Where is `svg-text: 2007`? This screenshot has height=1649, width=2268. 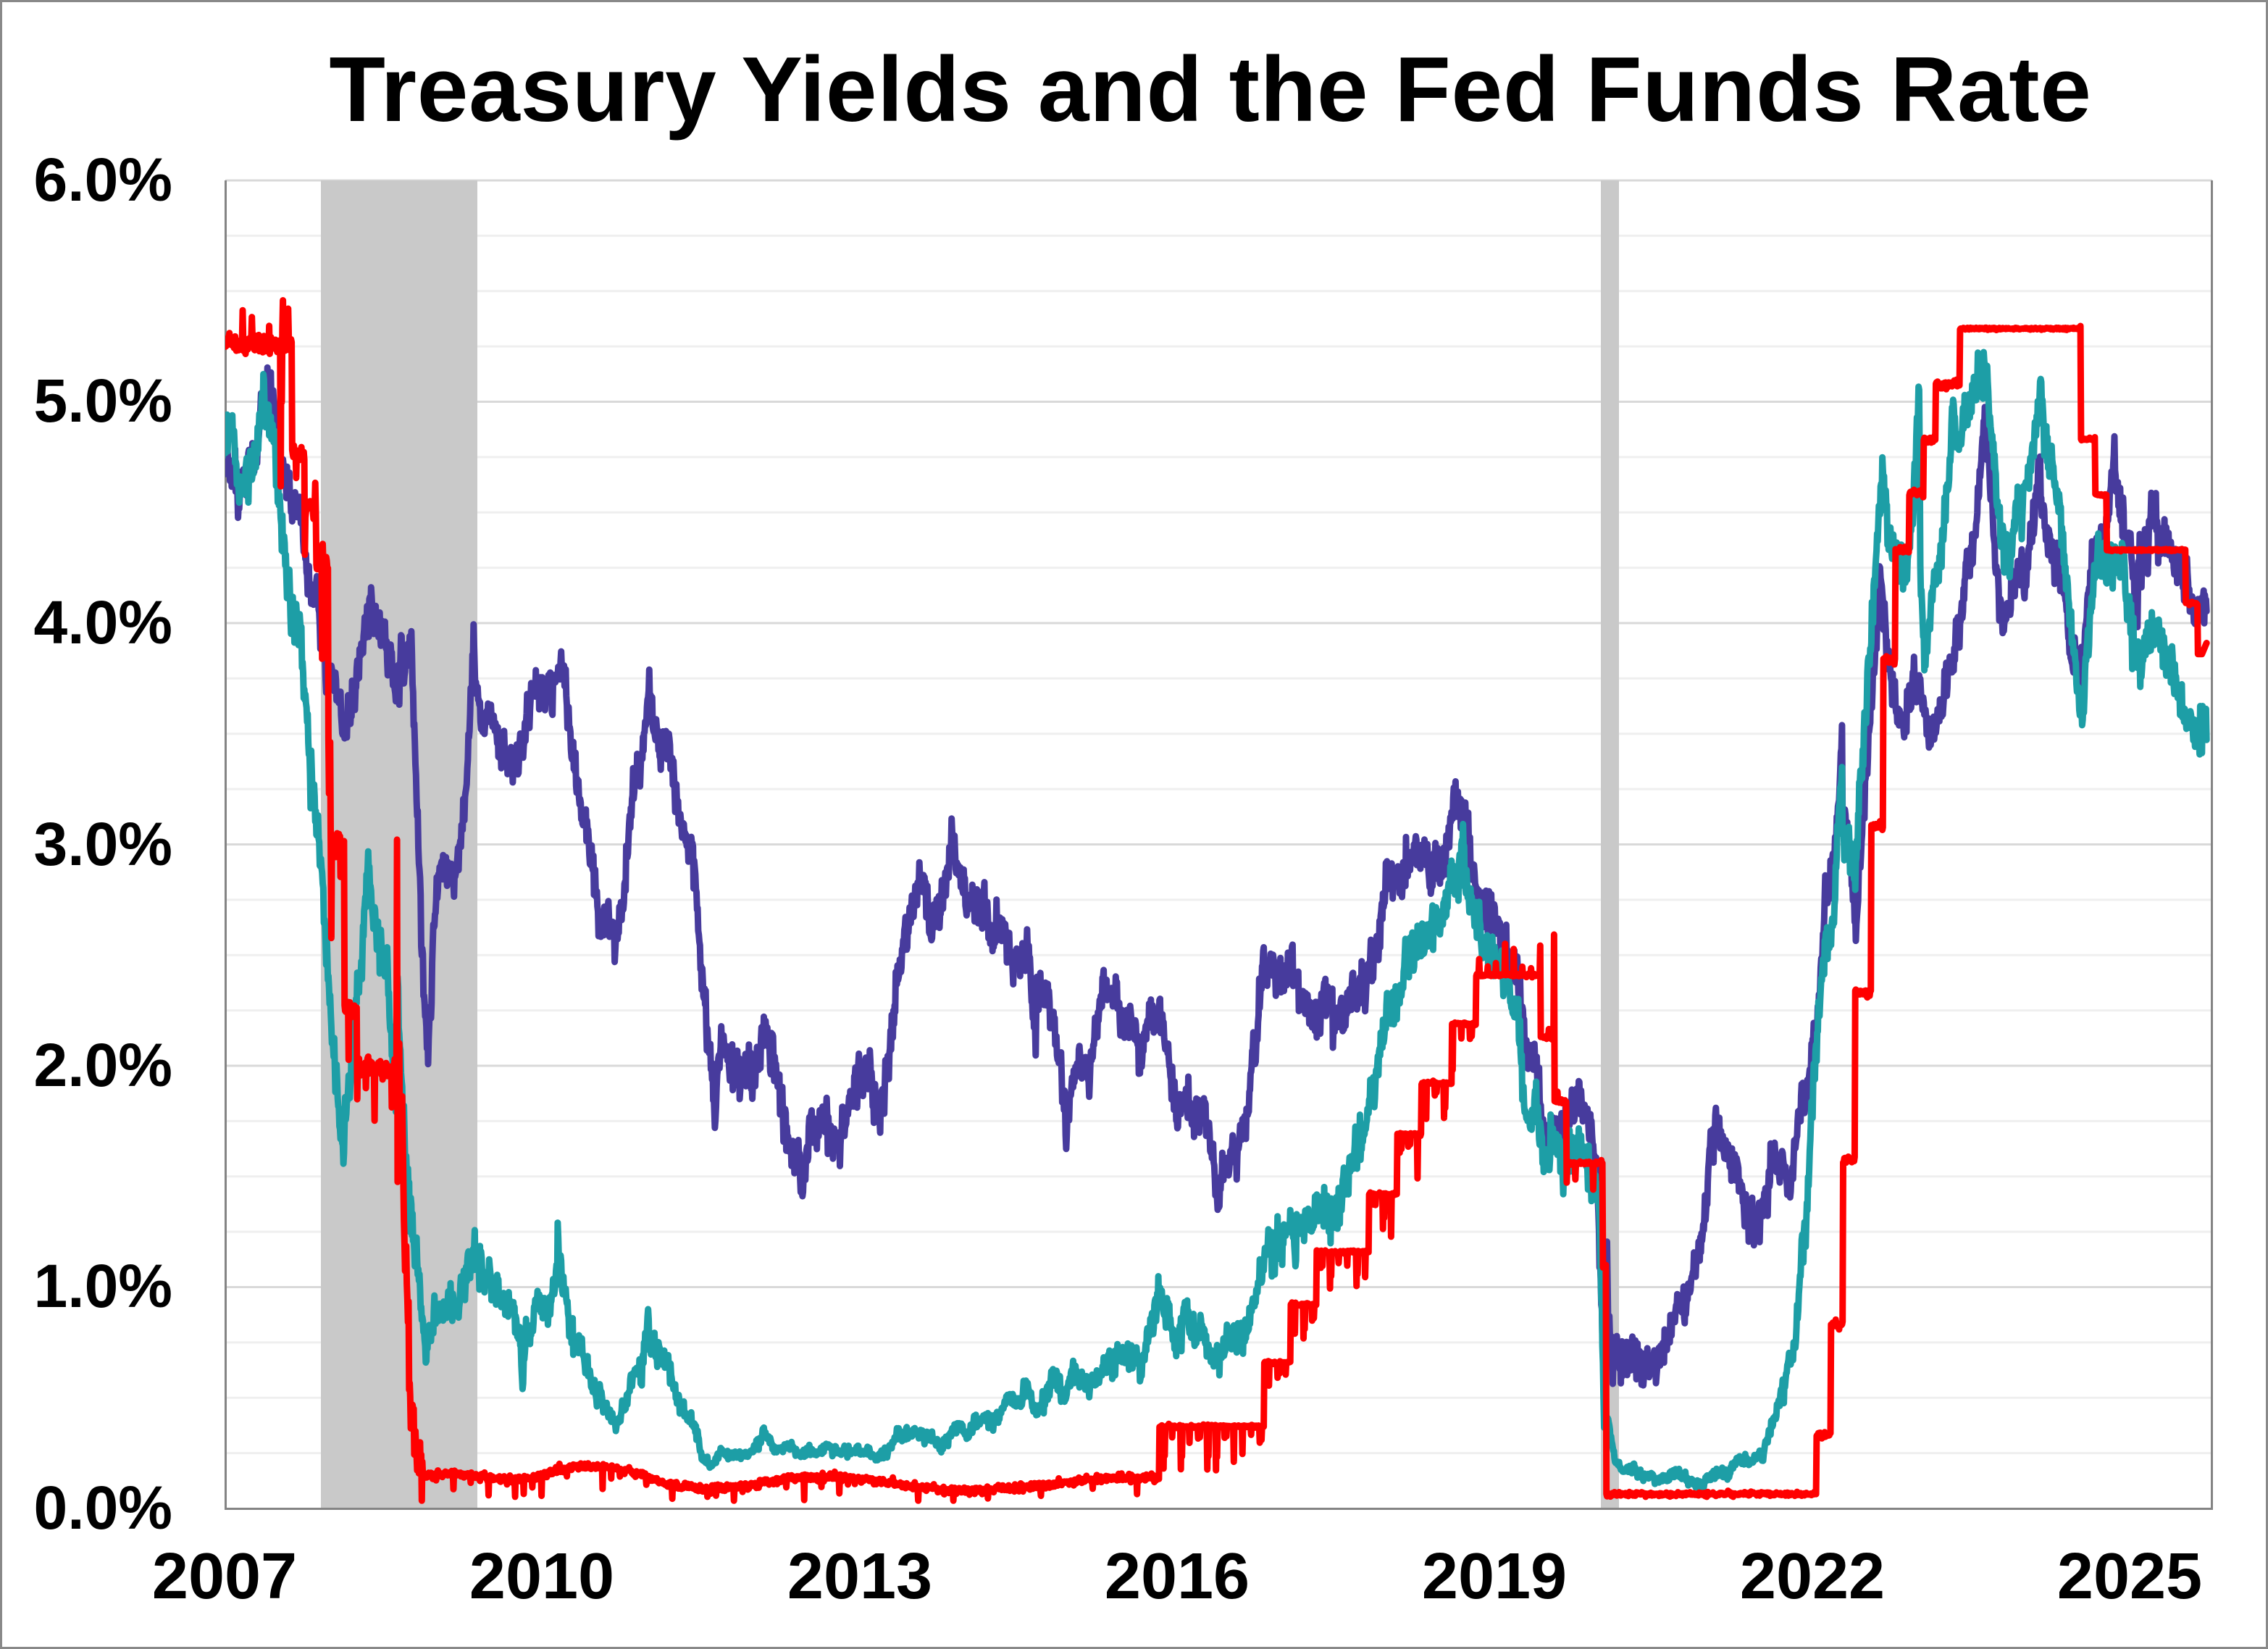 svg-text: 2007 is located at coordinates (224, 1577).